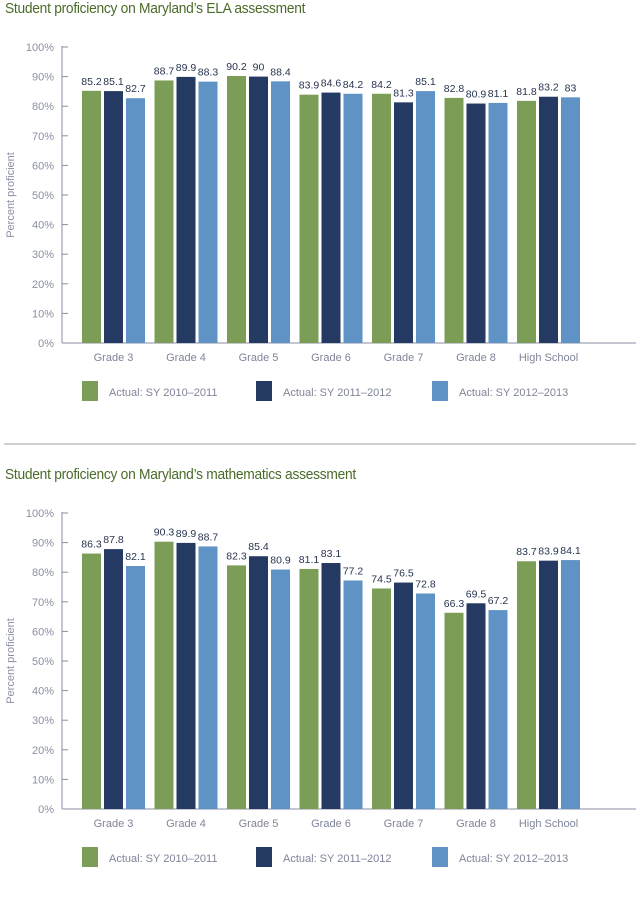 The width and height of the screenshot is (640, 900). What do you see at coordinates (476, 594) in the screenshot?
I see `data-label: 69.5` at bounding box center [476, 594].